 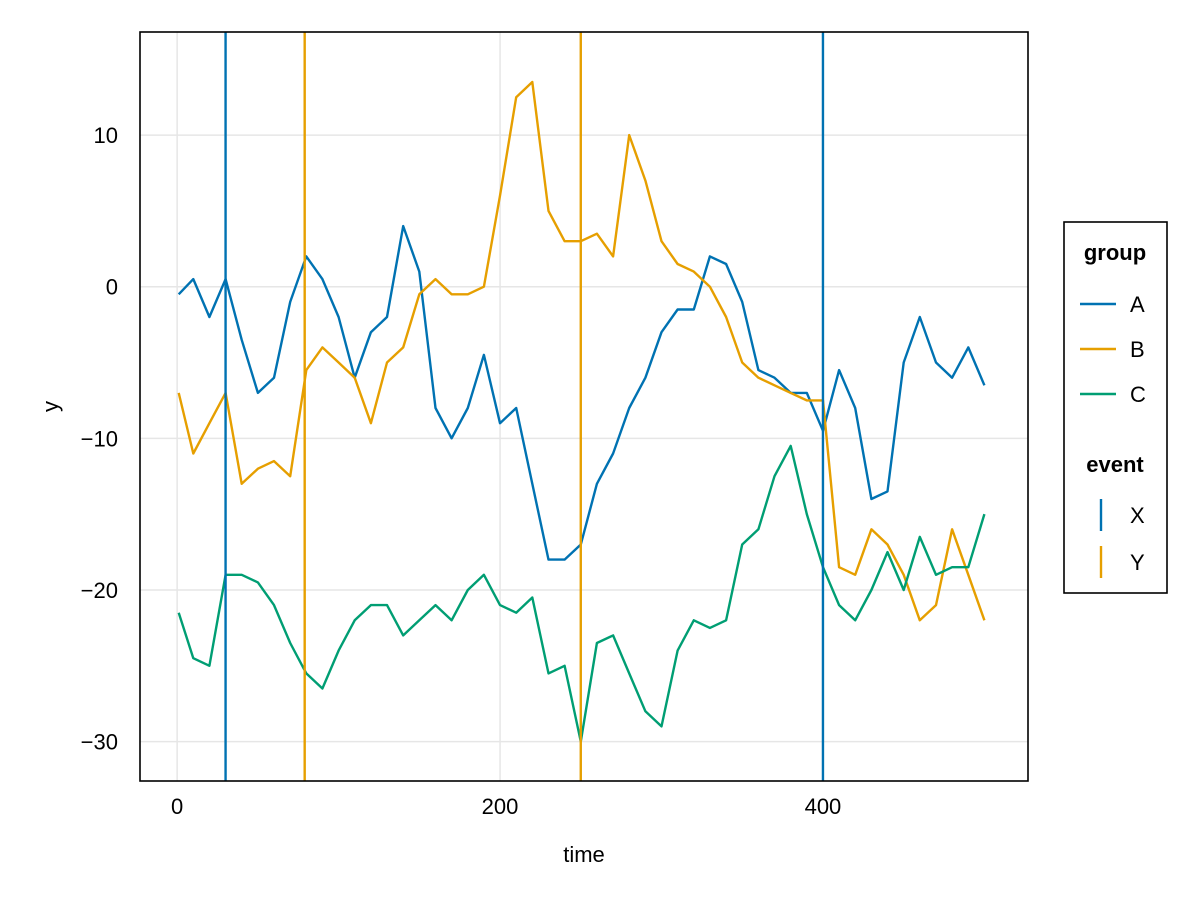 I want to click on legend-label-c: C, so click(x=1138, y=394).